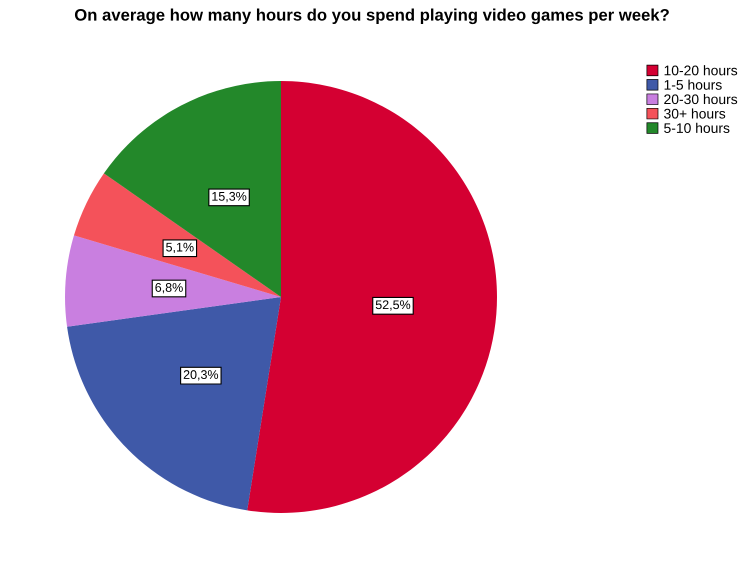 Image resolution: width=744 pixels, height=567 pixels. What do you see at coordinates (693, 85) in the screenshot?
I see `legend-label: 1-5 hours` at bounding box center [693, 85].